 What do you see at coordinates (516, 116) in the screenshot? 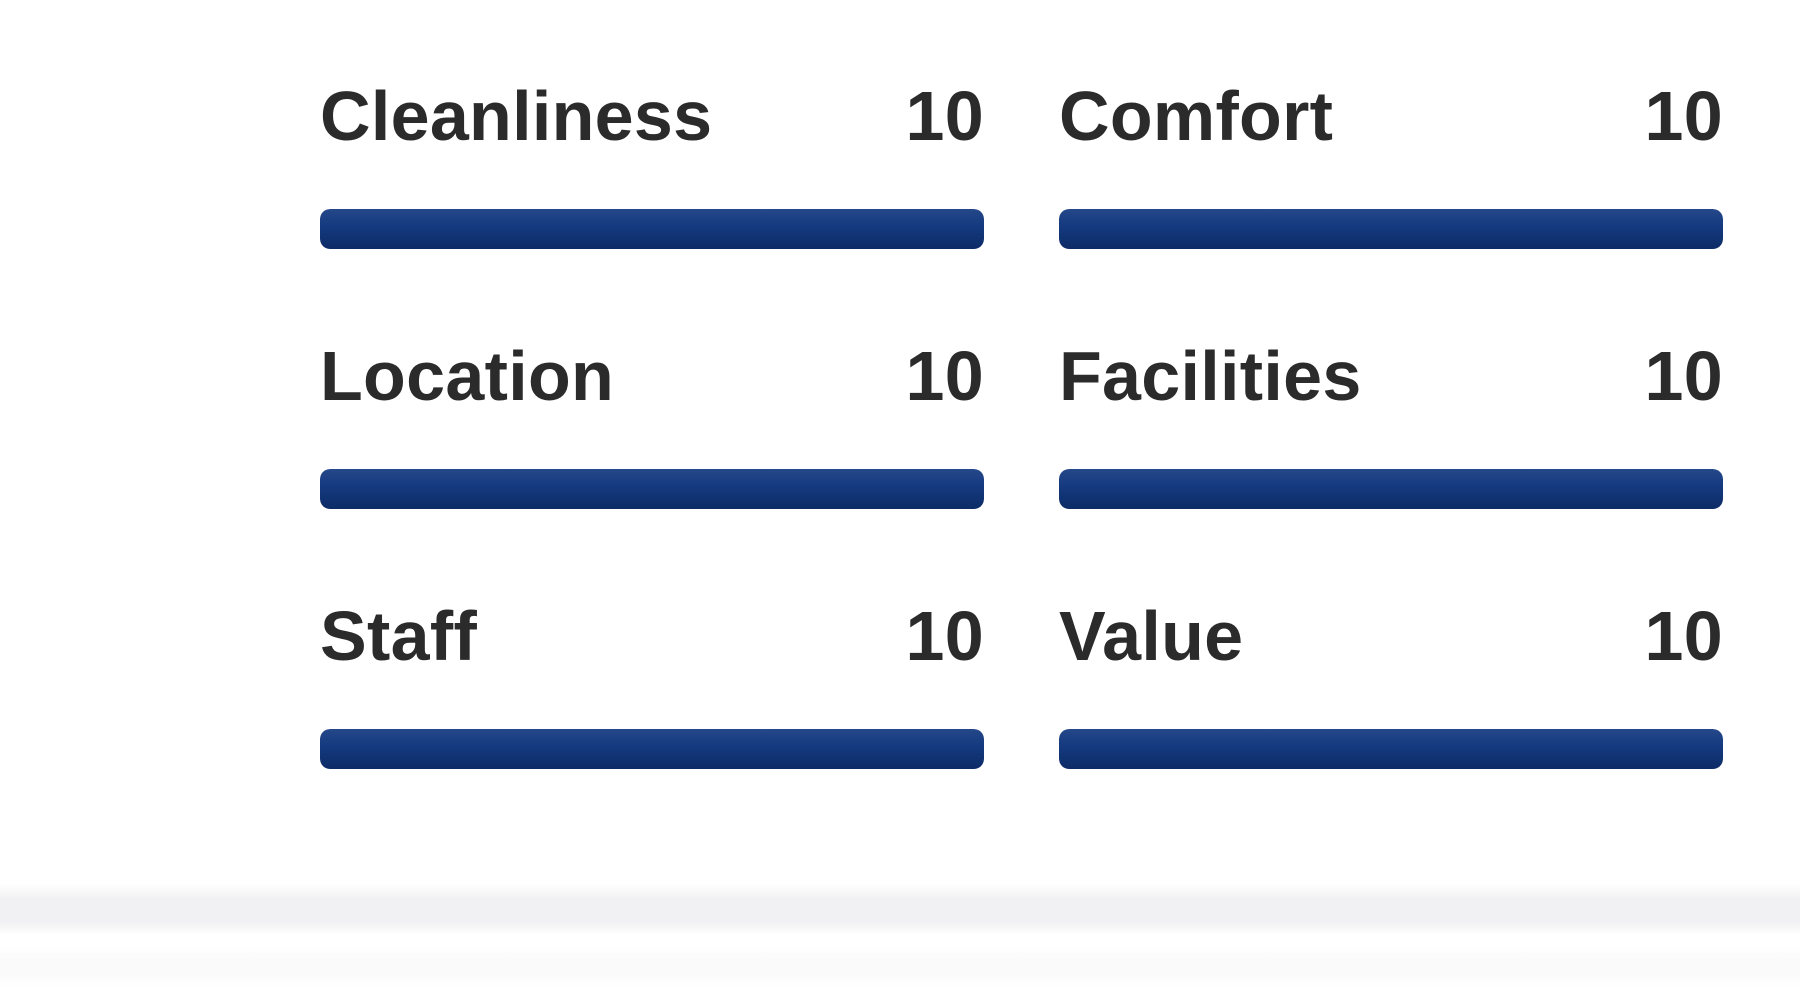
I see `subscore-label: Cleanliness` at bounding box center [516, 116].